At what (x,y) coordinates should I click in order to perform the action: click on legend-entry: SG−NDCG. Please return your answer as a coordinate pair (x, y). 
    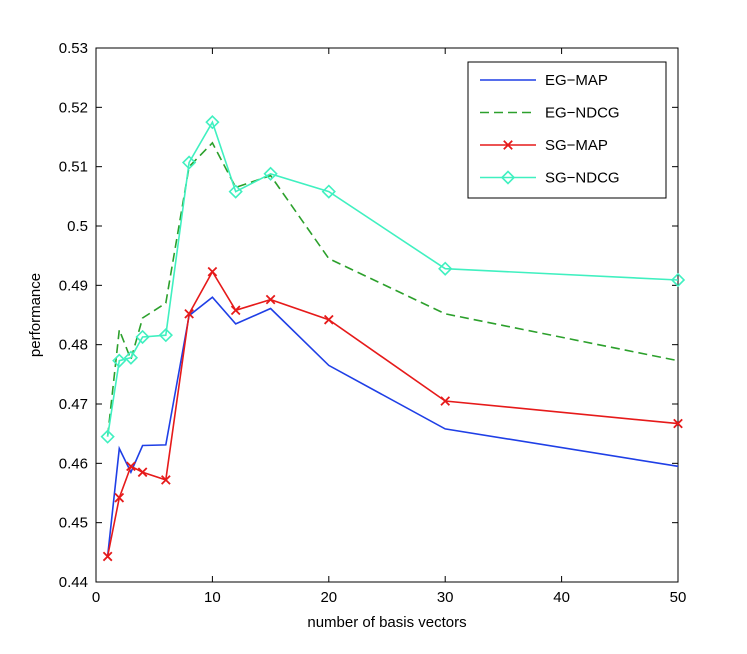
    Looking at the image, I should click on (550, 178).